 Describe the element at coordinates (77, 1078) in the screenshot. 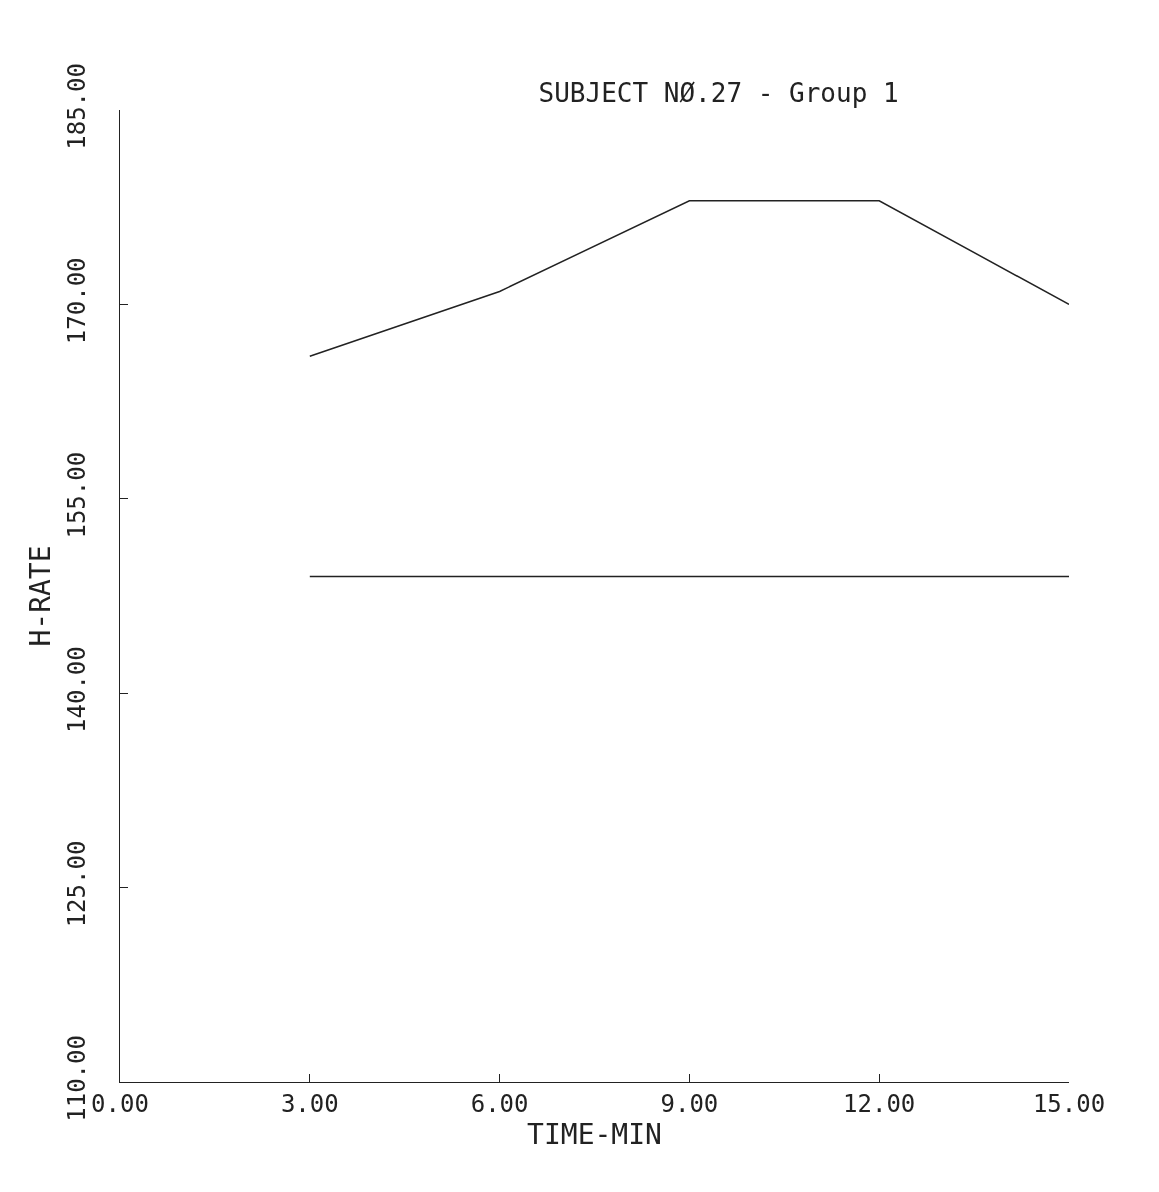

I see `y-tick-label: 110.00` at that location.